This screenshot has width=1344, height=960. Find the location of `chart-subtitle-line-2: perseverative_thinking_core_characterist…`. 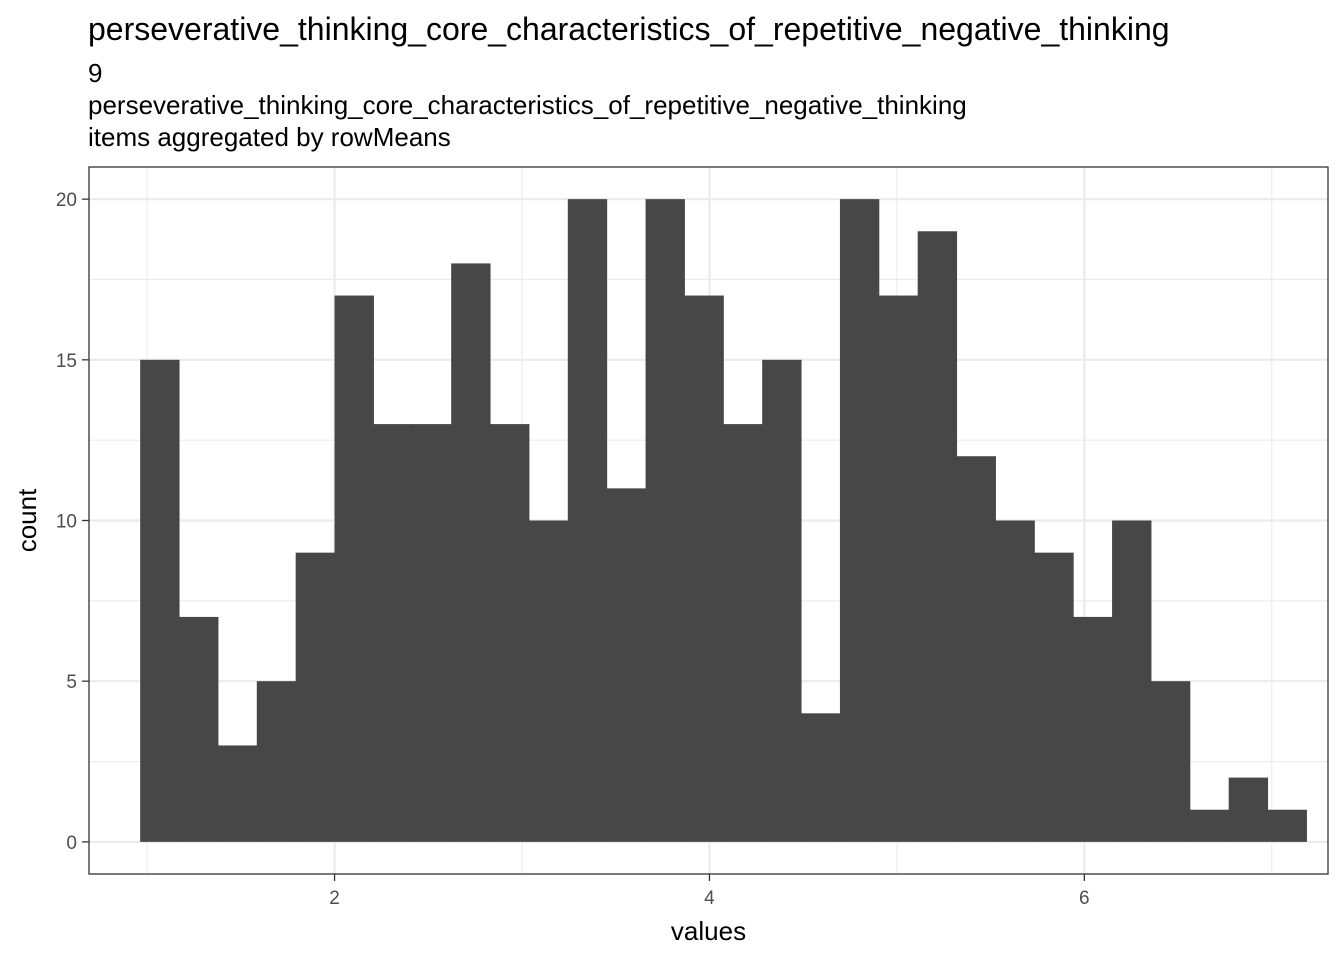

chart-subtitle-line-2: perseverative_thinking_core_characterist… is located at coordinates (527, 105).